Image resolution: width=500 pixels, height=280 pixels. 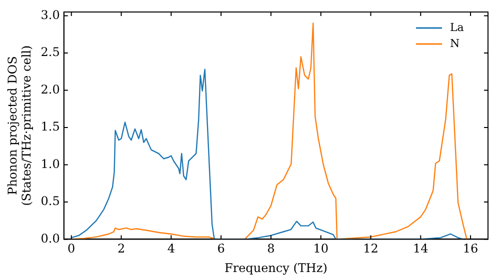 What do you see at coordinates (50, 238) in the screenshot?
I see `y-tick-label: 0.0` at bounding box center [50, 238].